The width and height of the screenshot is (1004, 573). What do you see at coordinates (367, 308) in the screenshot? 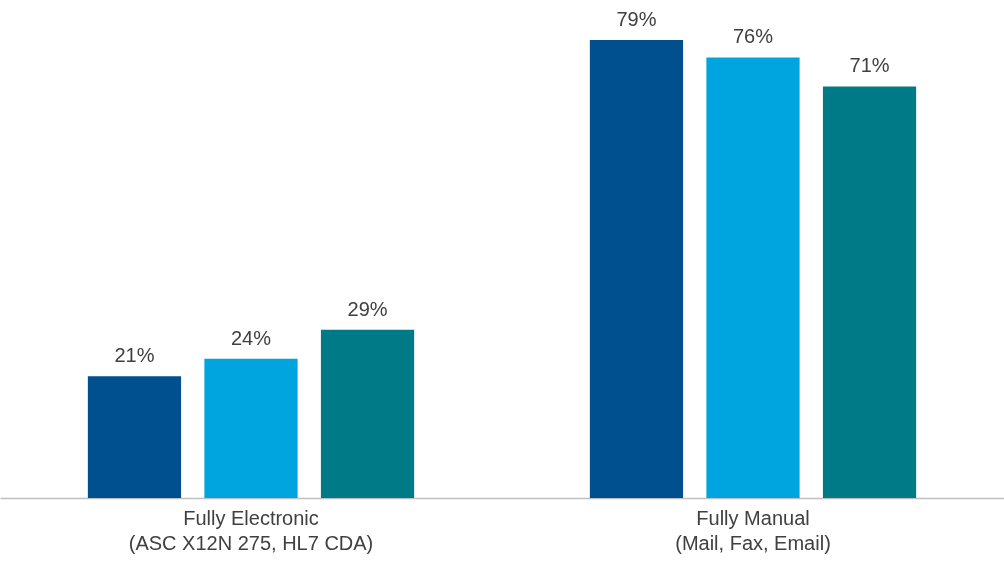
I see `data-label: 29%` at bounding box center [367, 308].